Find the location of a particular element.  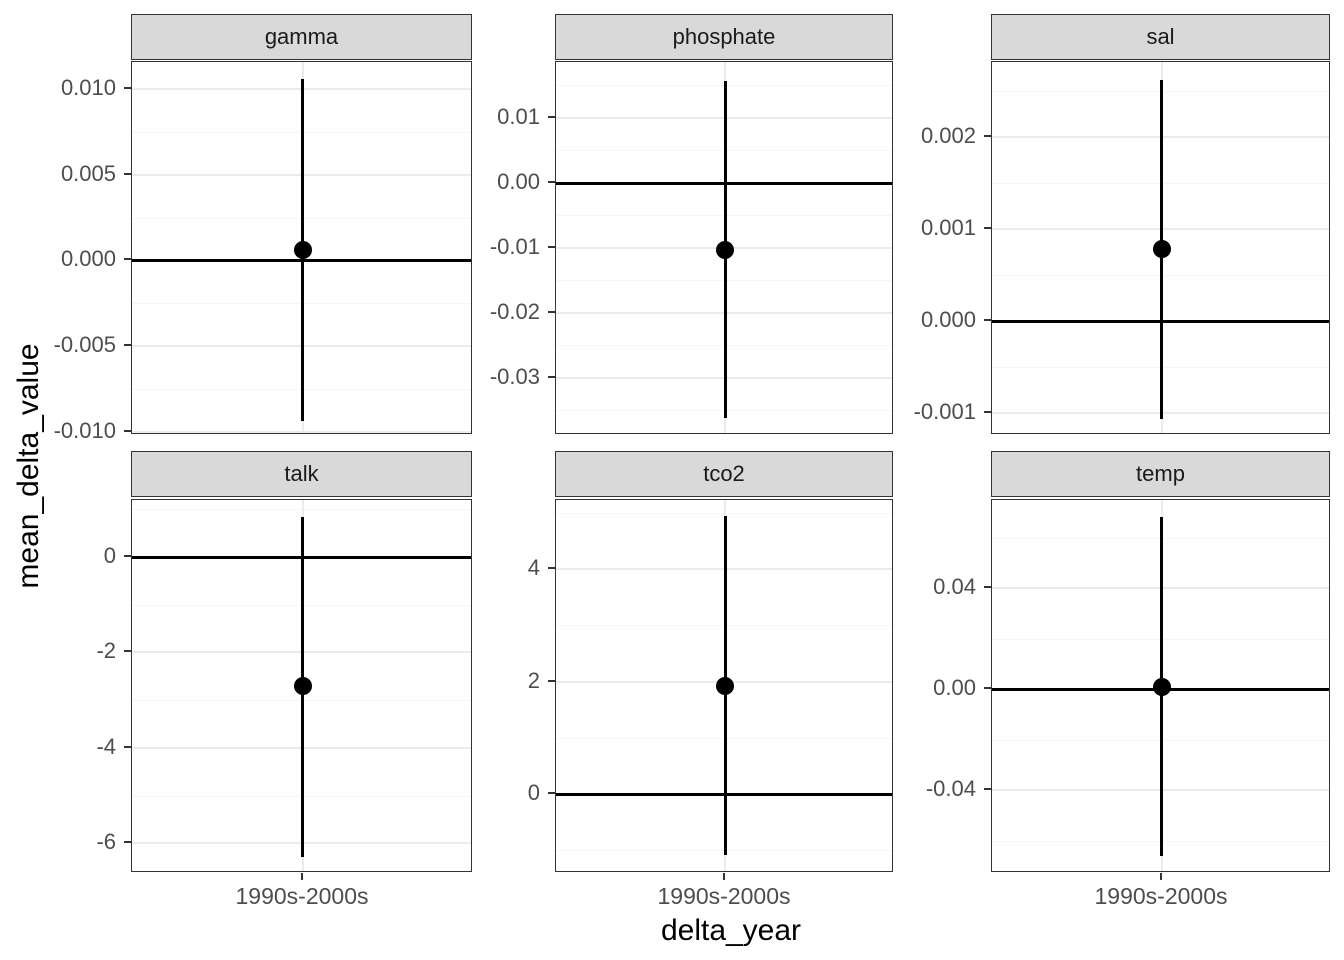

y-tick-label: -0.04 is located at coordinates (950, 788).